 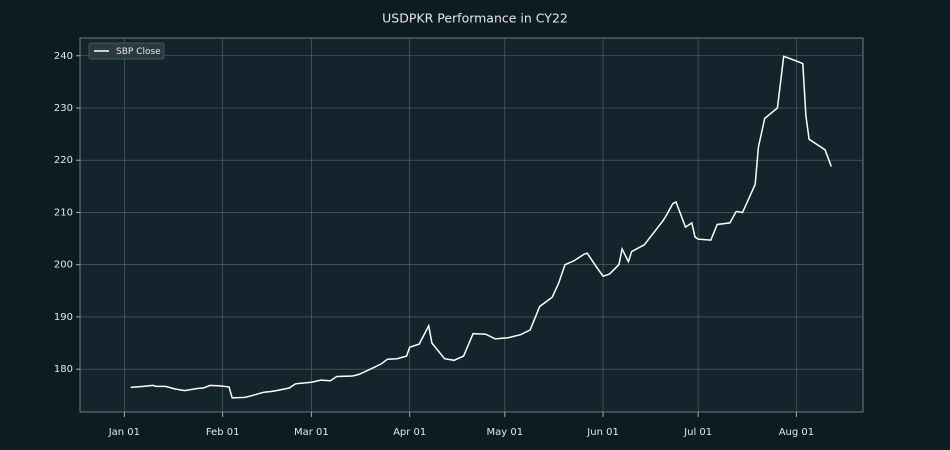 What do you see at coordinates (124, 432) in the screenshot?
I see `x-tick-label: Jan 01` at bounding box center [124, 432].